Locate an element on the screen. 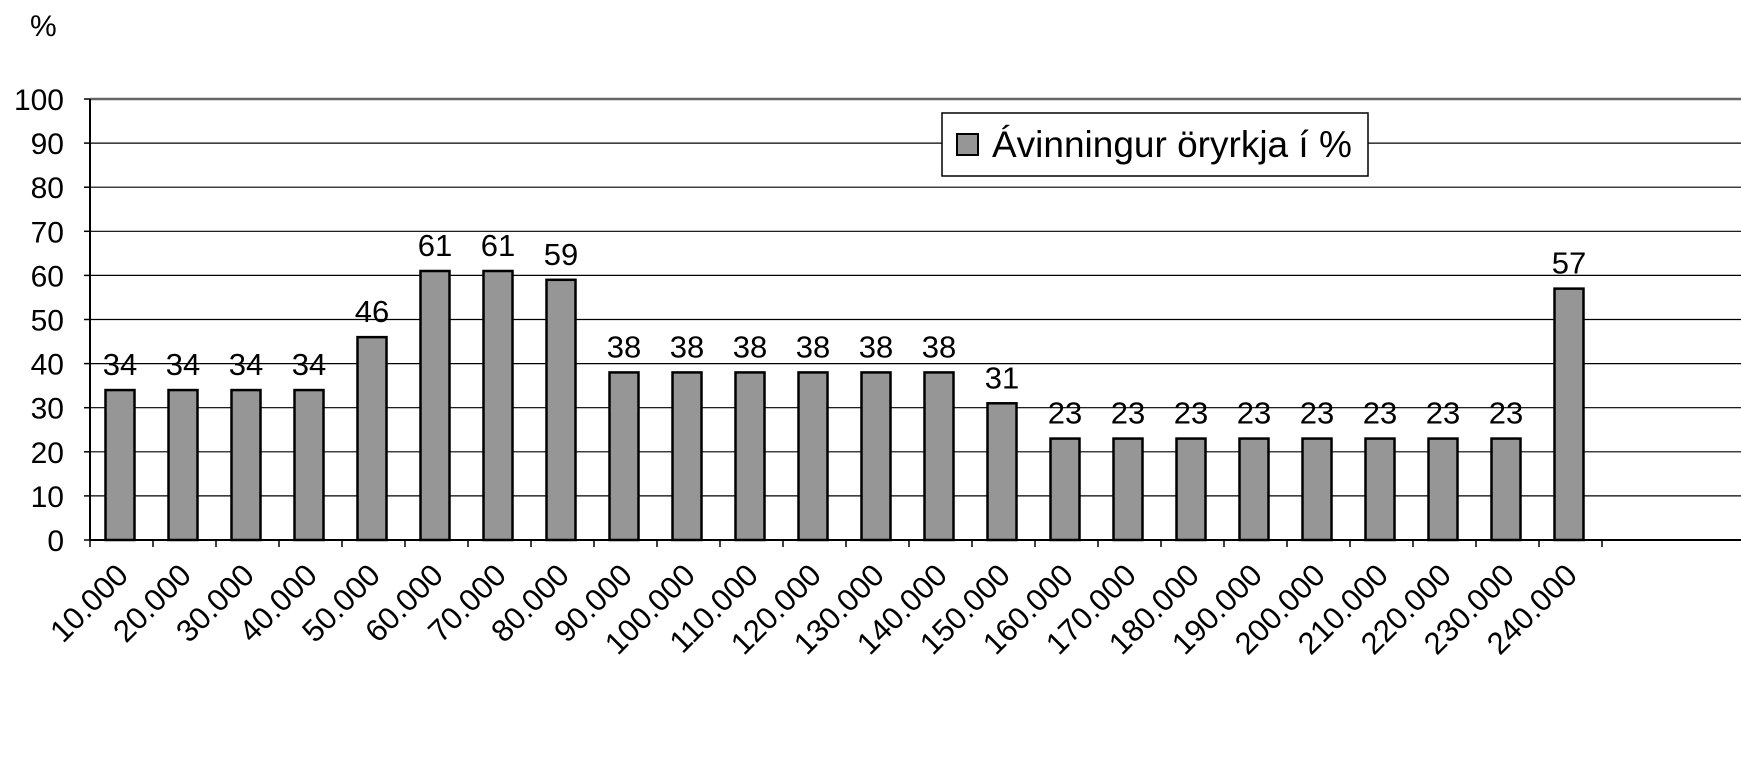  y-tick-label: 30 is located at coordinates (47, 409).